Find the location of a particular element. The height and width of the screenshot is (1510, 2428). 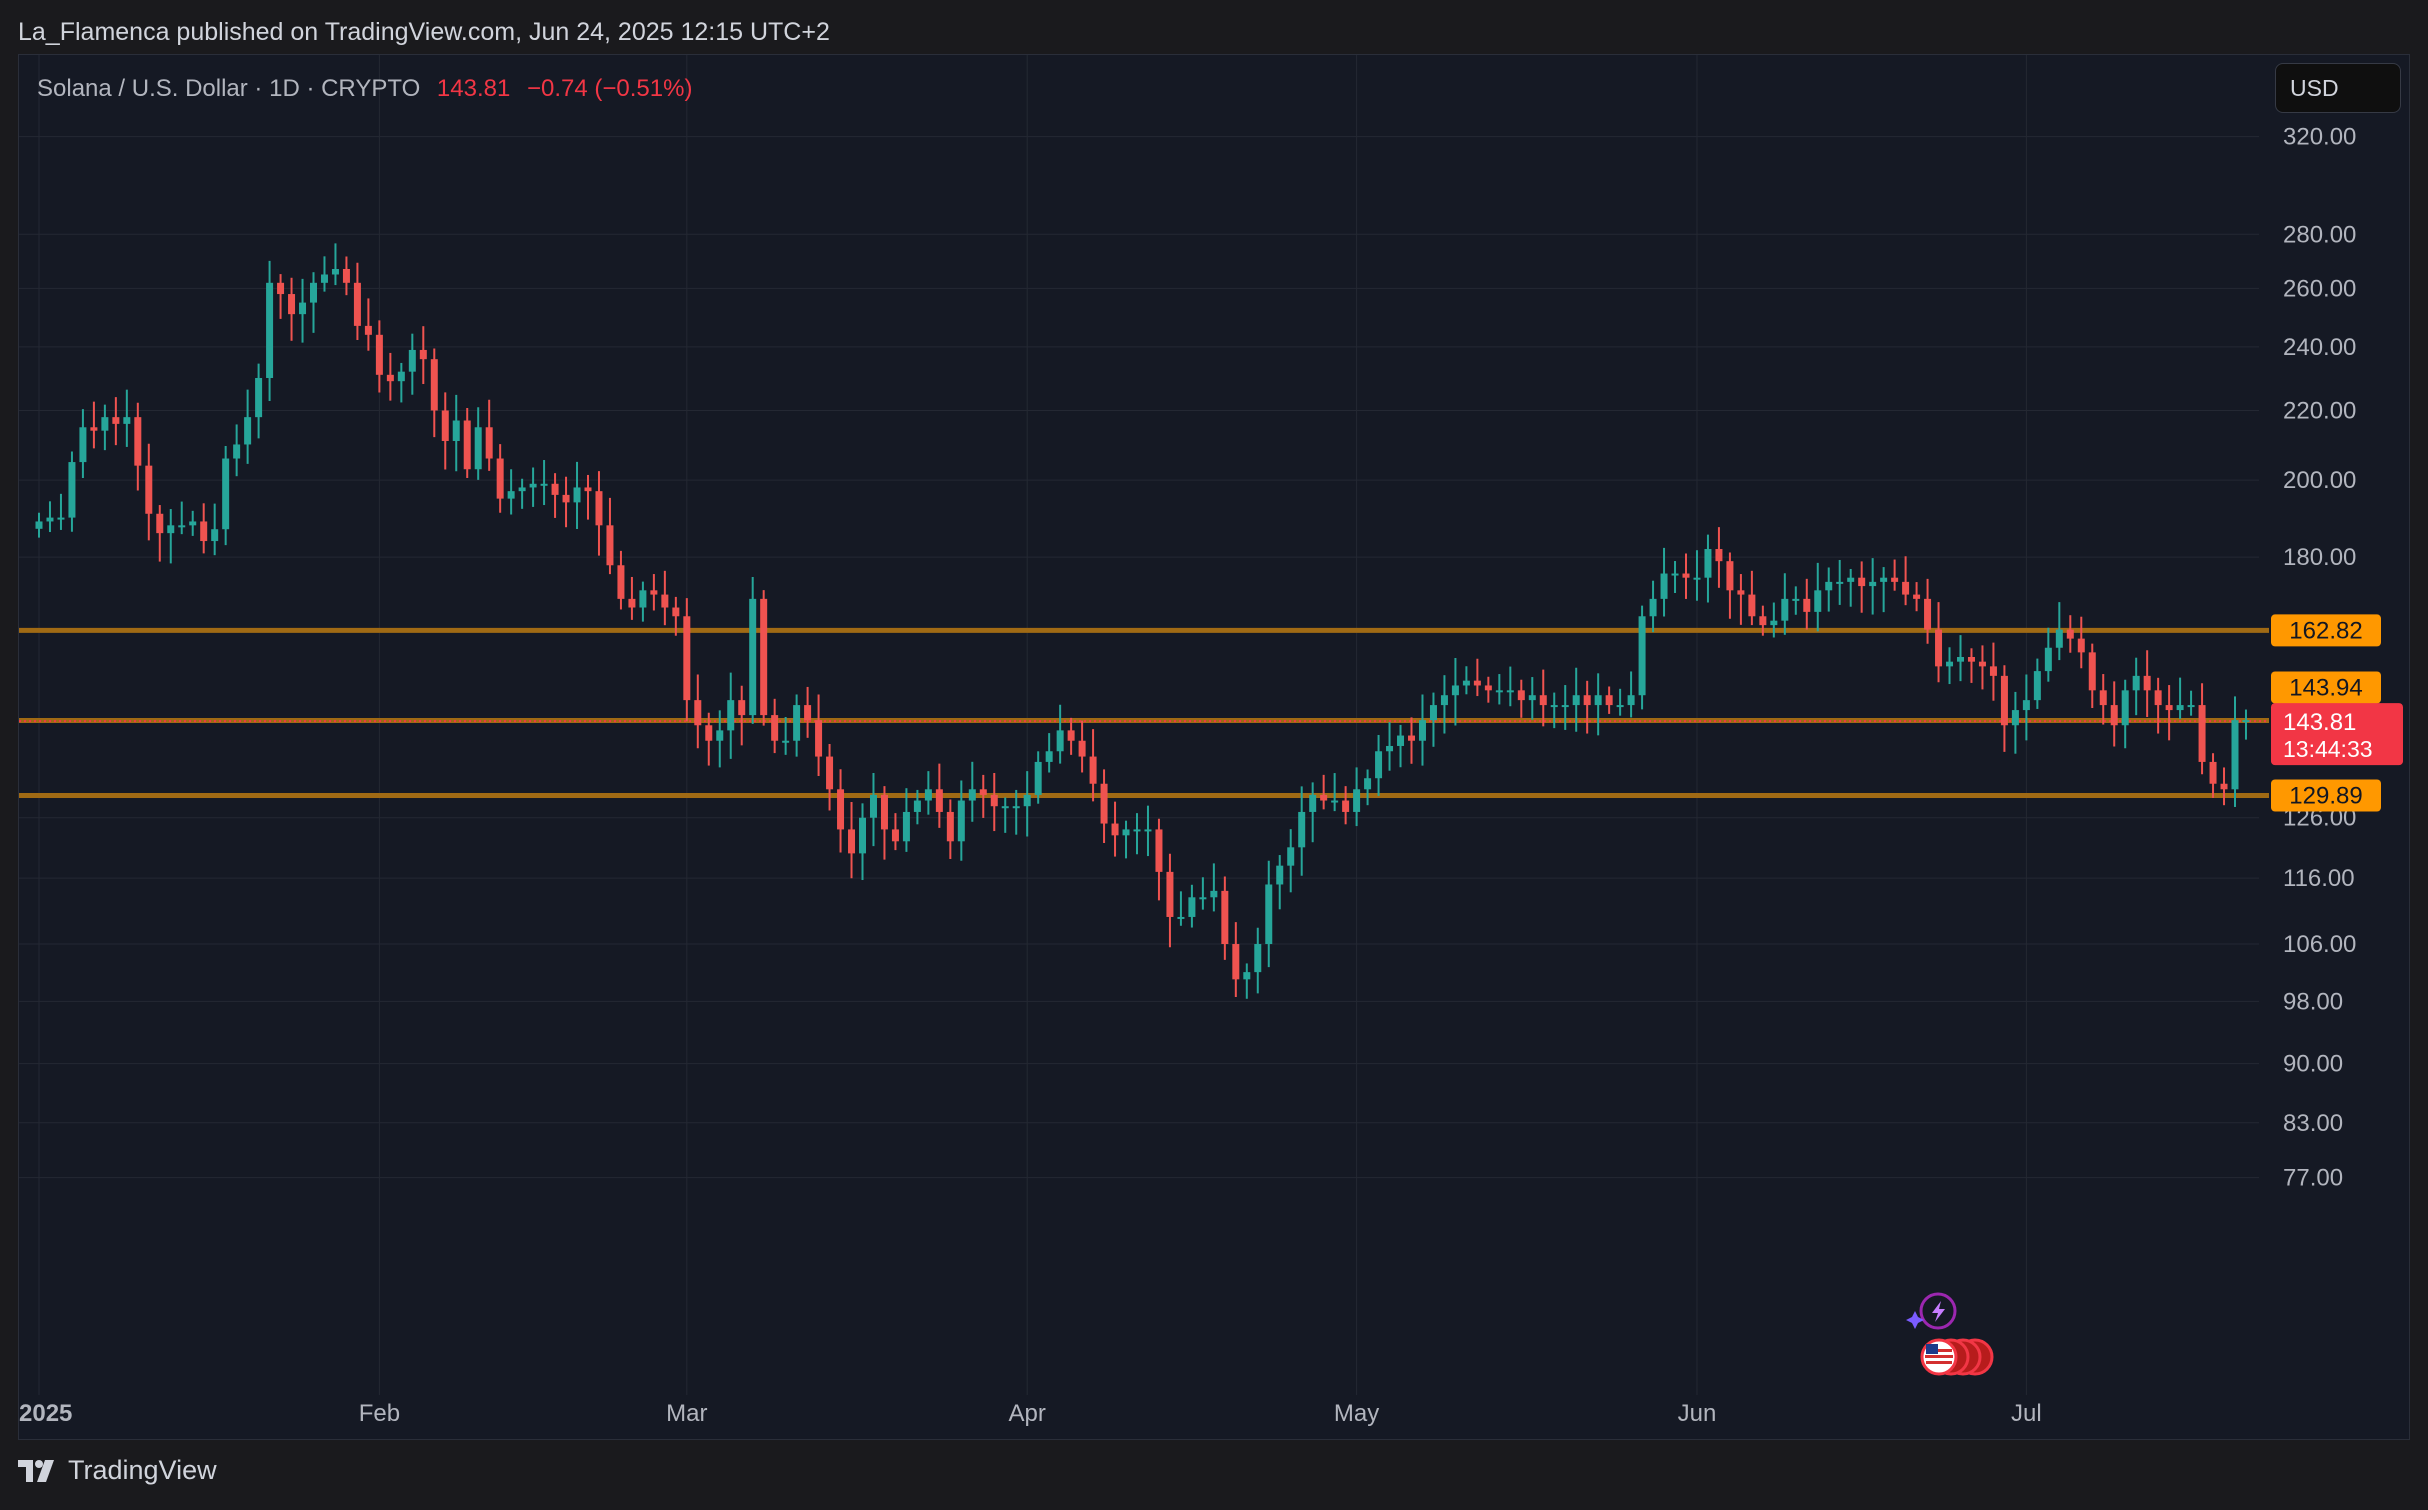

tradingview-brand: TradingView is located at coordinates (117, 1470).